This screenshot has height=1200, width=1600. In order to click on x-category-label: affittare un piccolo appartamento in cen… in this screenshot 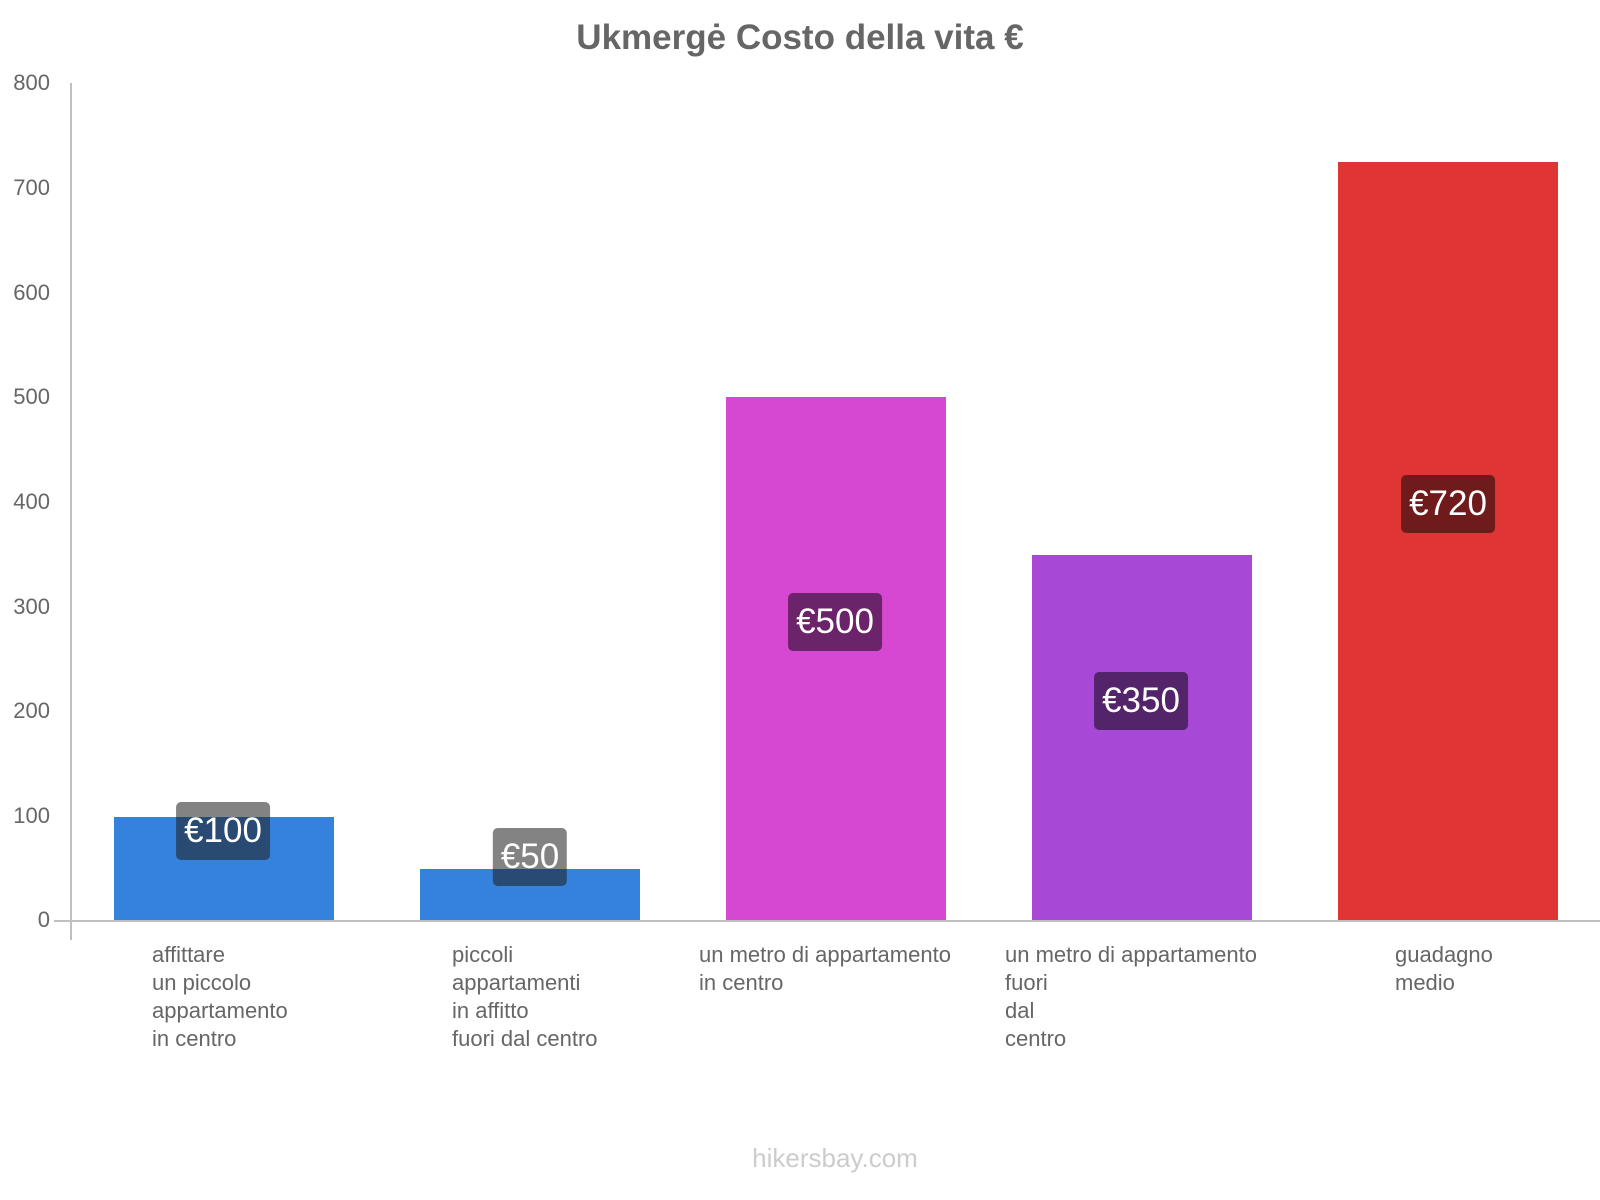, I will do `click(220, 996)`.